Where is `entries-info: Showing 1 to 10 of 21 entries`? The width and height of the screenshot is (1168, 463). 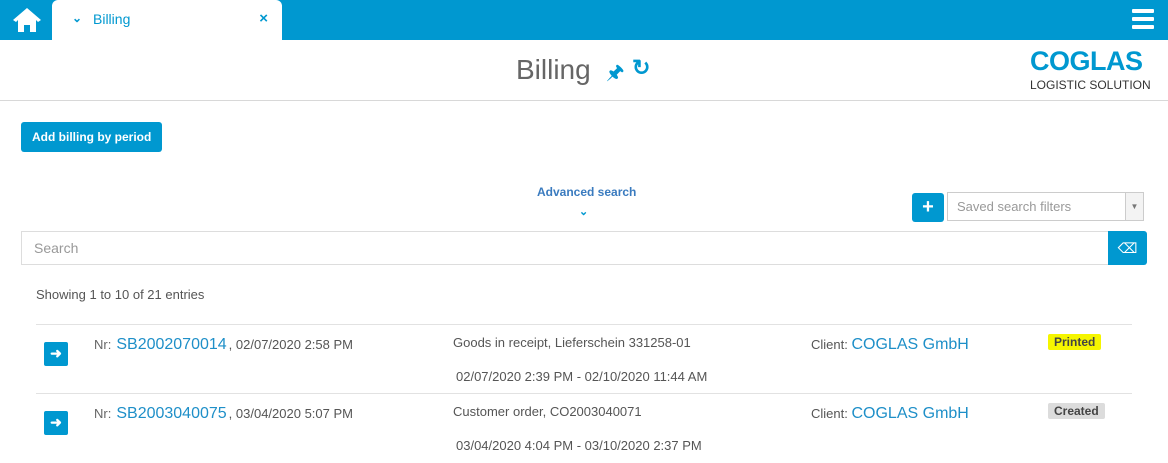 entries-info: Showing 1 to 10 of 21 entries is located at coordinates (120, 294).